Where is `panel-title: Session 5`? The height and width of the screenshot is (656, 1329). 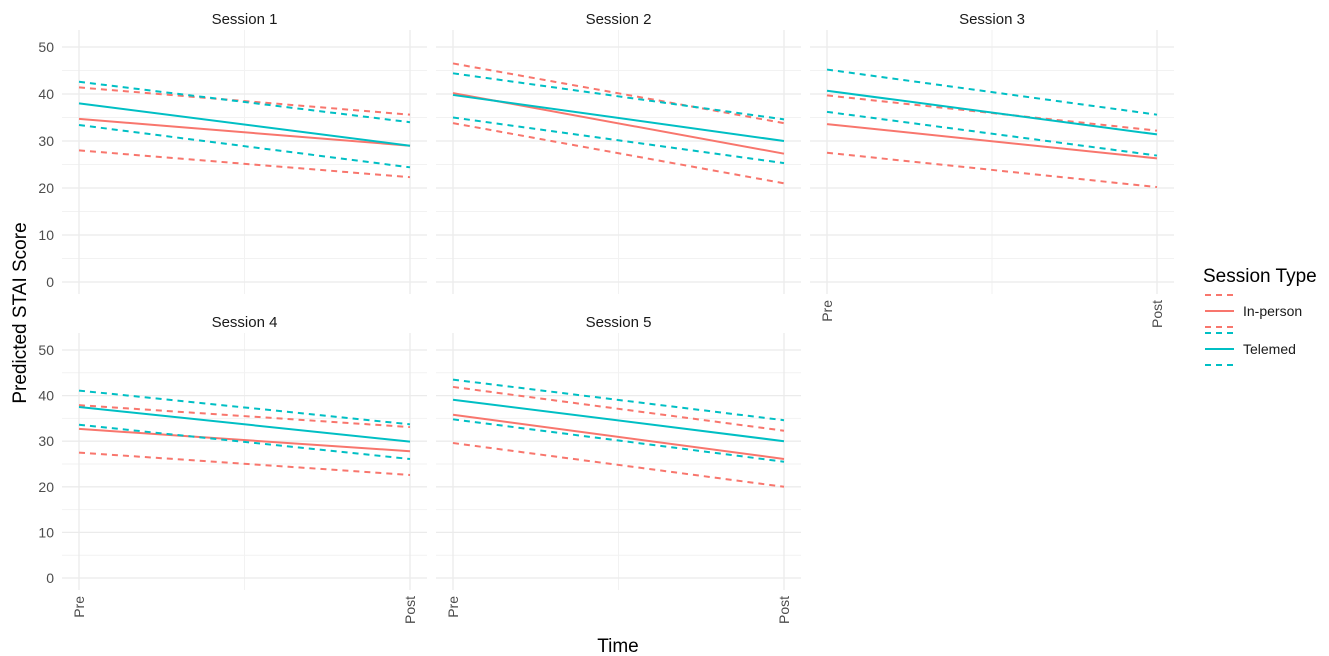 panel-title: Session 5 is located at coordinates (619, 322).